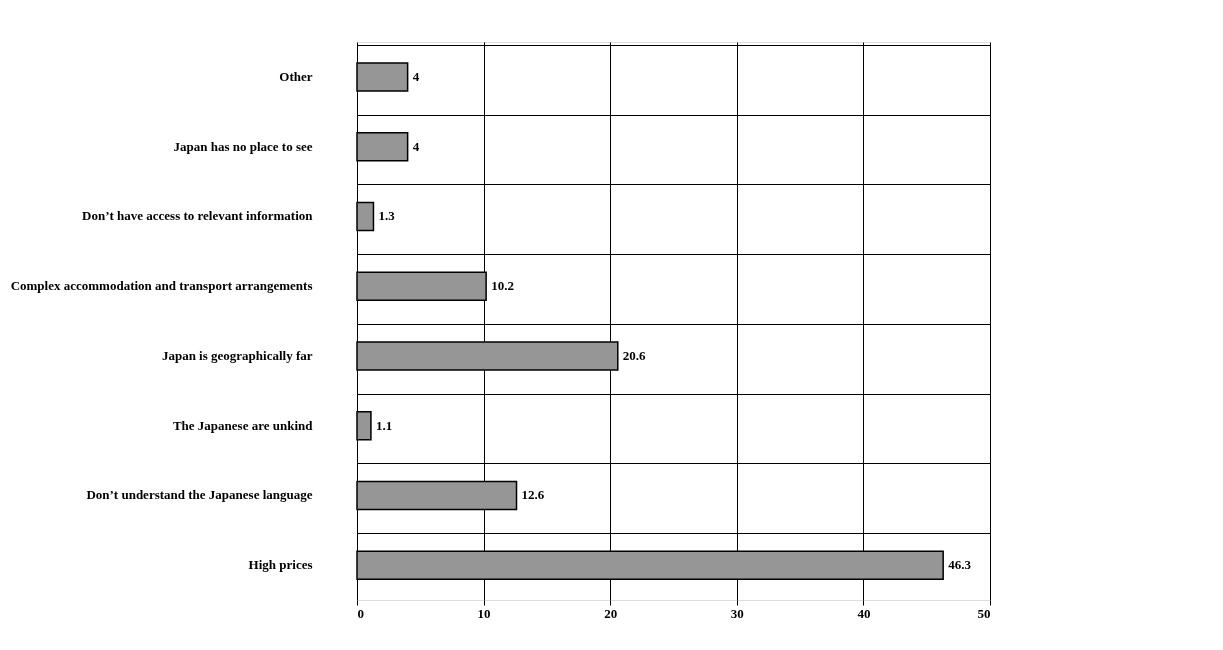  What do you see at coordinates (199, 495) in the screenshot?
I see `y-tick-label: Don’t understand the Japanese language` at bounding box center [199, 495].